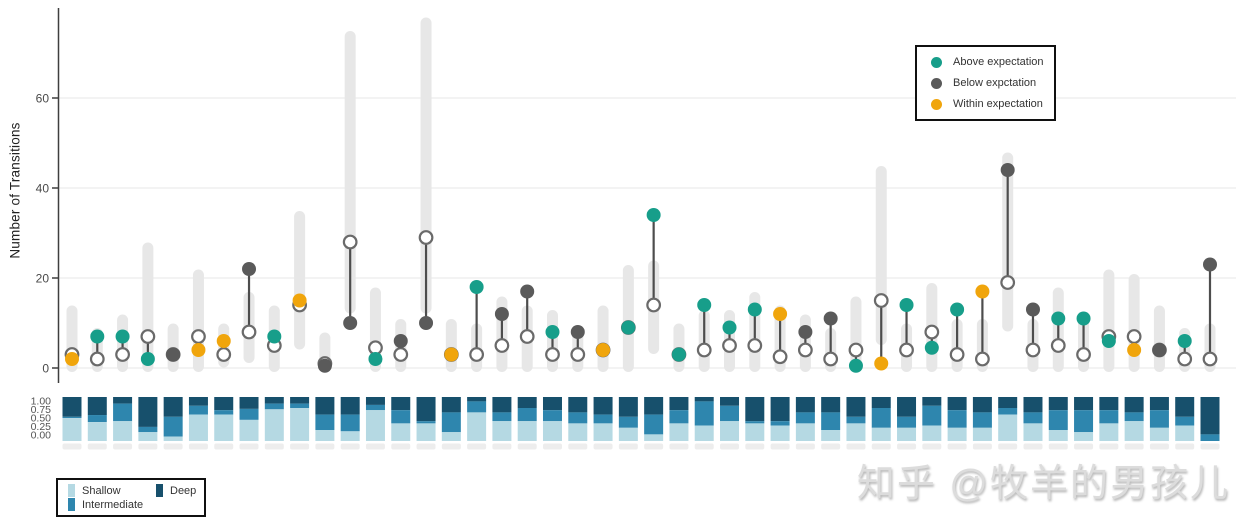 Image resolution: width=1240 pixels, height=528 pixels. Describe the element at coordinates (41, 410) in the screenshot. I see `proportion-tick-label: 0.75` at that location.